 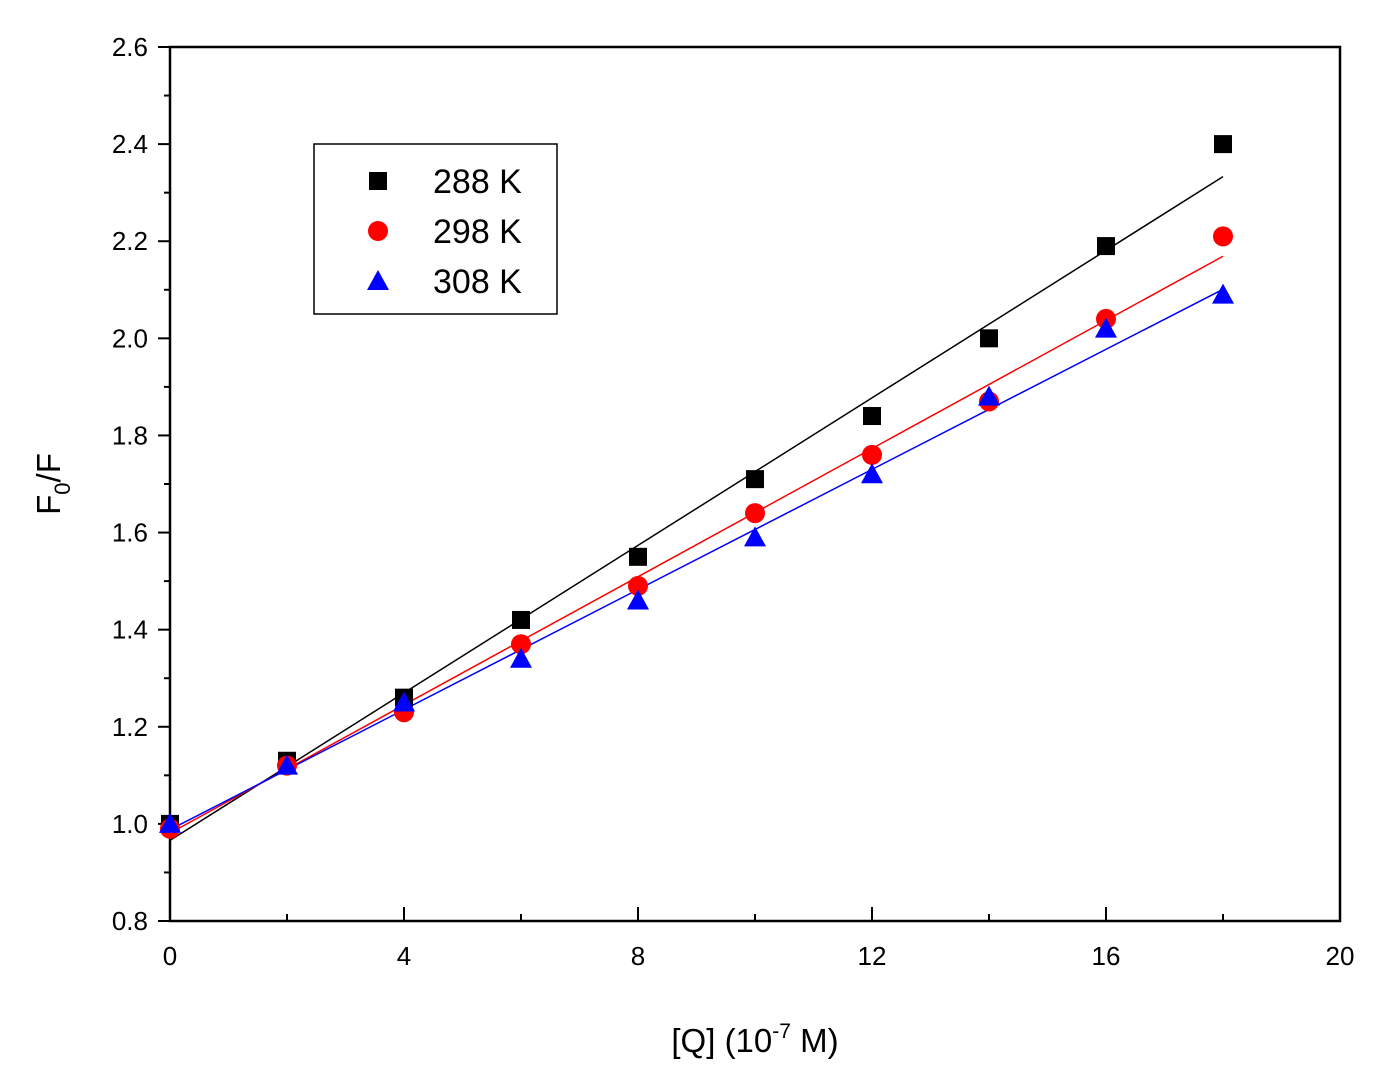 What do you see at coordinates (477, 182) in the screenshot?
I see `legend-label-288-k: 288 K` at bounding box center [477, 182].